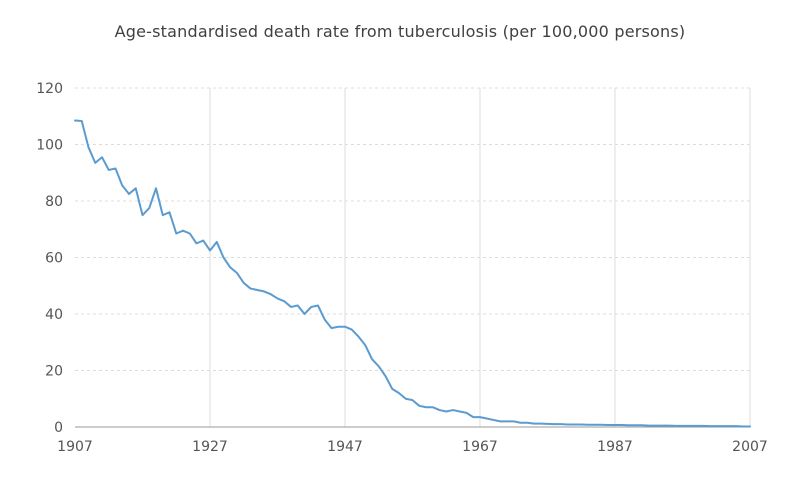 This screenshot has width=800, height=489. What do you see at coordinates (210, 447) in the screenshot?
I see `x-tick-label: 1927` at bounding box center [210, 447].